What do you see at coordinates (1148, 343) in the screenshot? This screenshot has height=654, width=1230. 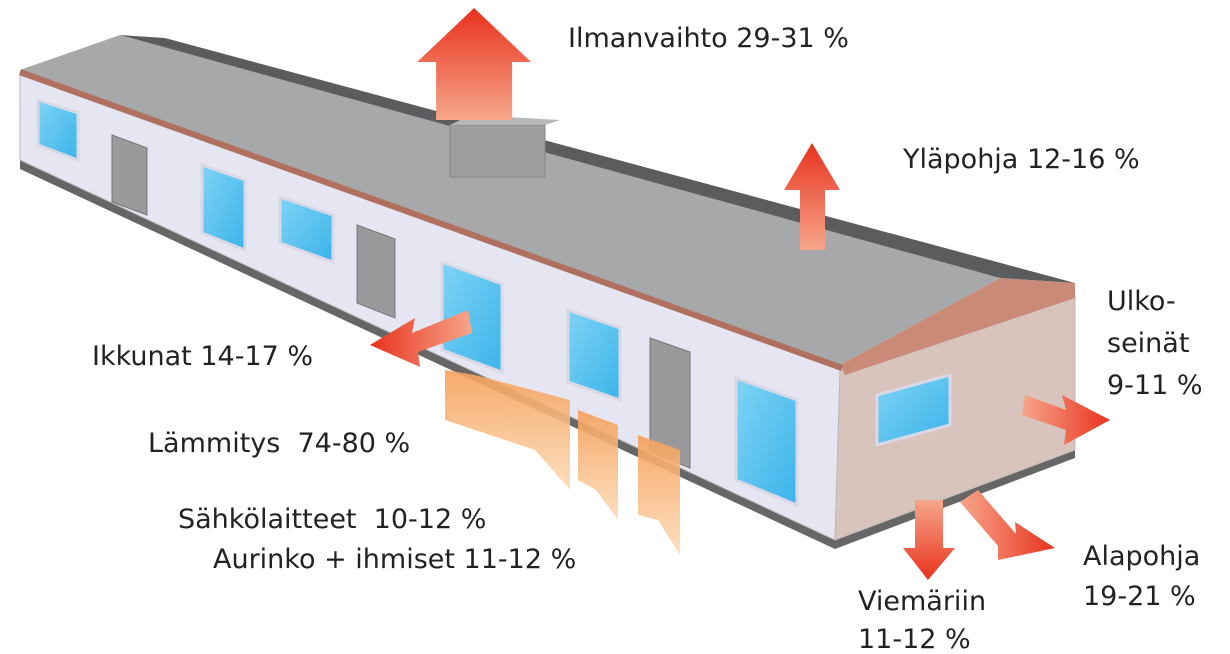 I see `label: seinät` at bounding box center [1148, 343].